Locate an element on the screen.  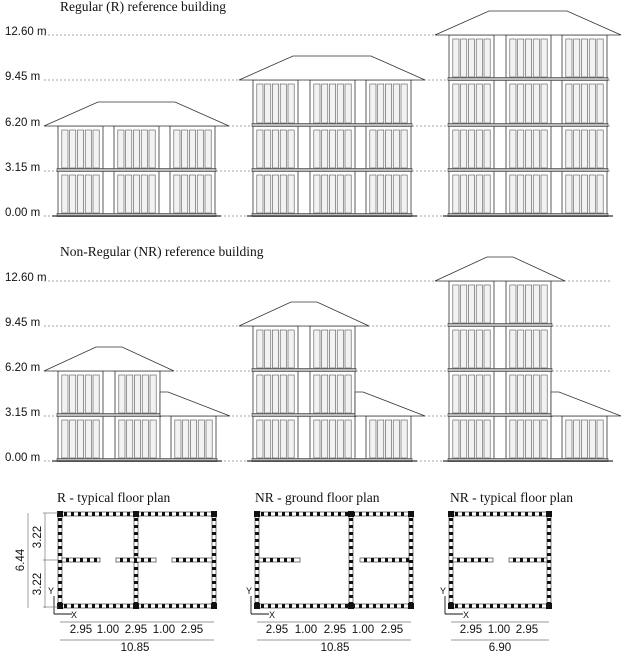
axis-y-label: Y is located at coordinates (51, 591).